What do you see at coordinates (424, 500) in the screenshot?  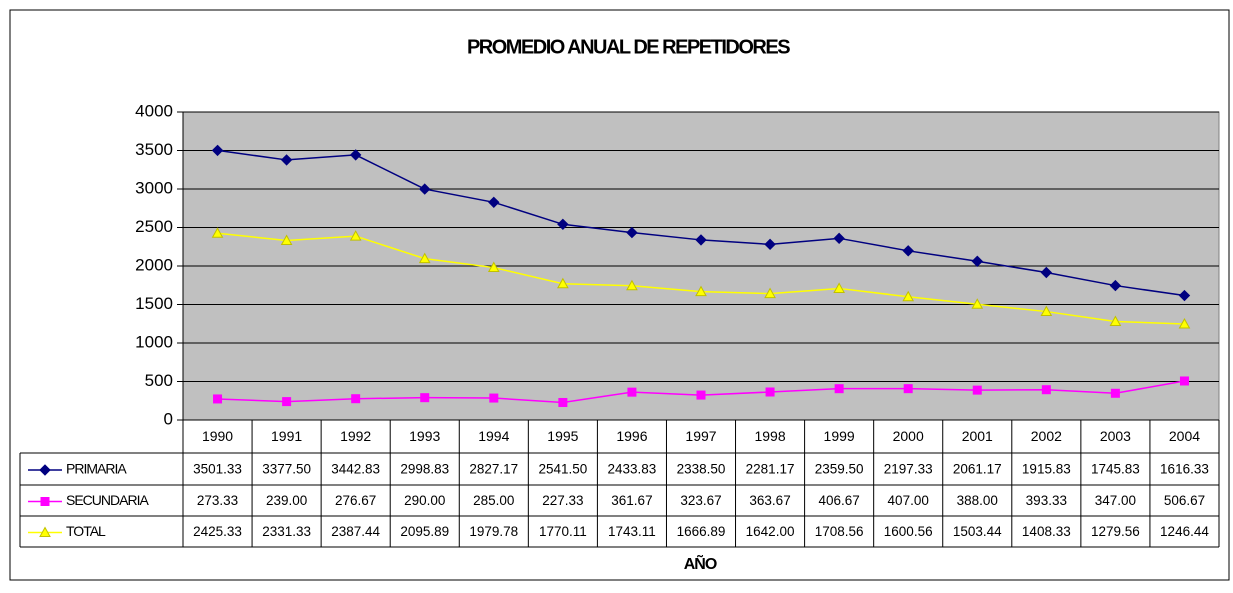 I see `table-value: 290.00` at bounding box center [424, 500].